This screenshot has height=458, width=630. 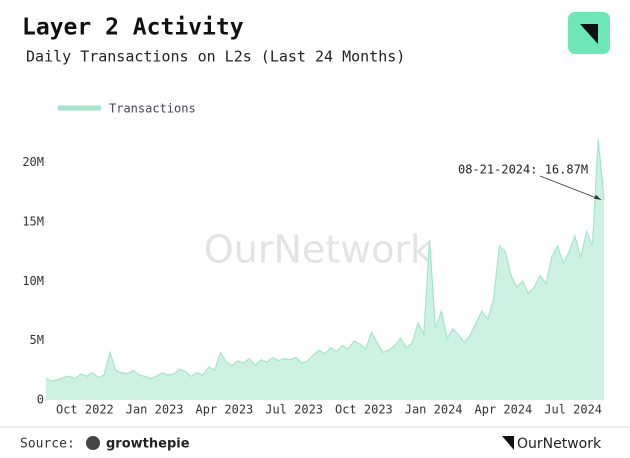 I want to click on x-tick-label: Jan 2023, so click(x=155, y=410).